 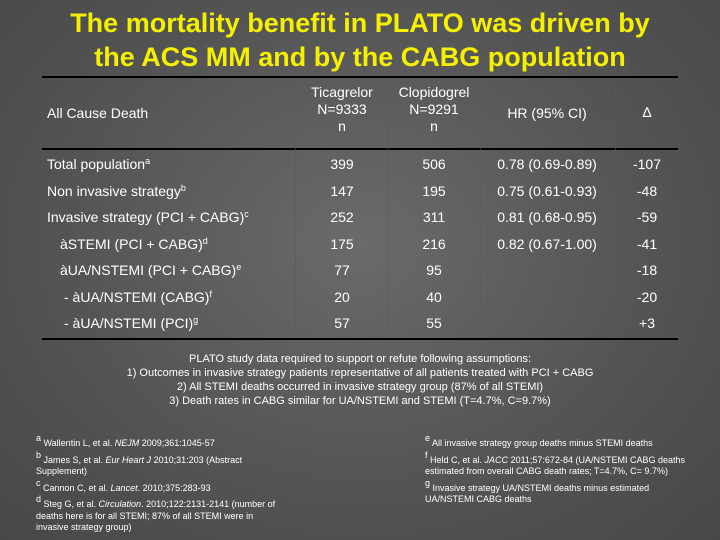 What do you see at coordinates (342, 92) in the screenshot?
I see `header-ticagrelor-name: Ticagrelor` at bounding box center [342, 92].